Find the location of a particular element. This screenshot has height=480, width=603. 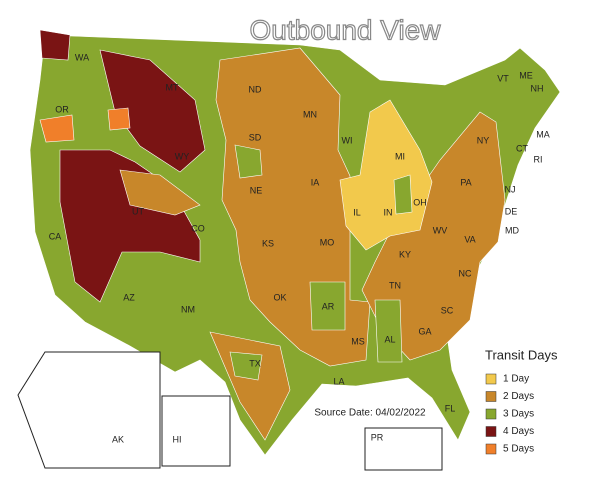

state-label: MT is located at coordinates (172, 87).